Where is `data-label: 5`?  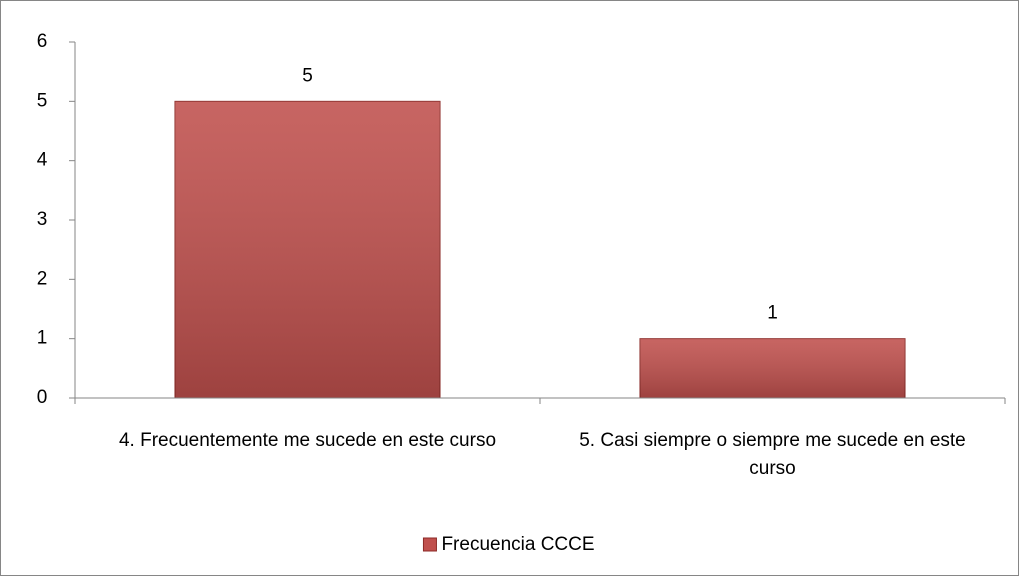
data-label: 5 is located at coordinates (307, 75).